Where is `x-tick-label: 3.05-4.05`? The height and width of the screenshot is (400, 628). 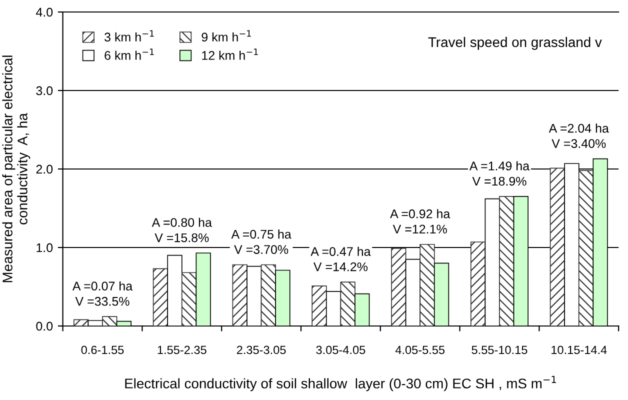
x-tick-label: 3.05-4.05 is located at coordinates (341, 350).